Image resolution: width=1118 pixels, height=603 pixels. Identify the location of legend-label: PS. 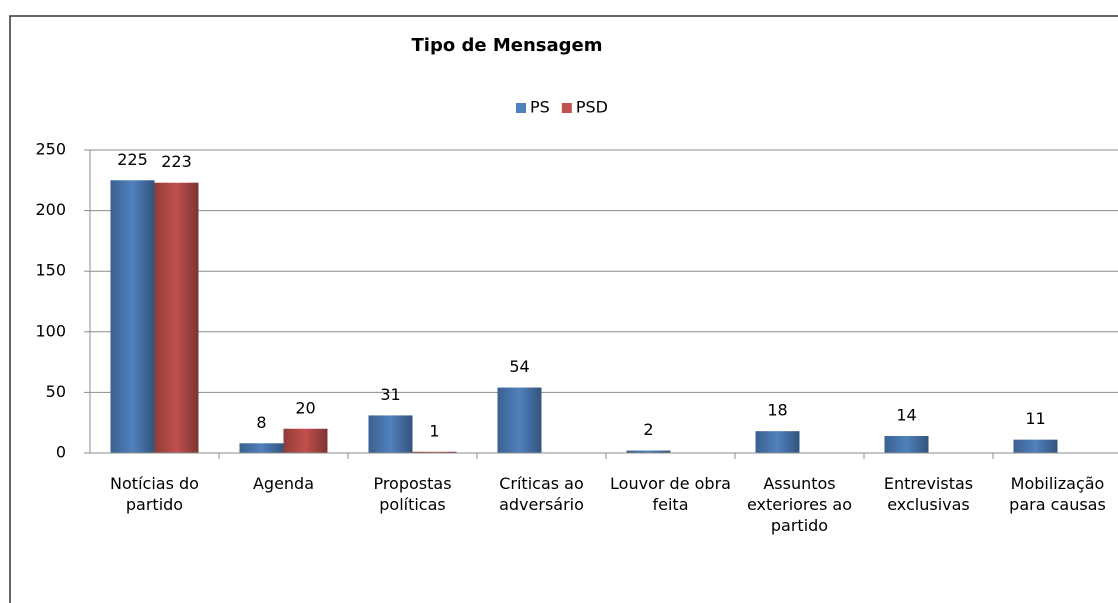
(540, 107).